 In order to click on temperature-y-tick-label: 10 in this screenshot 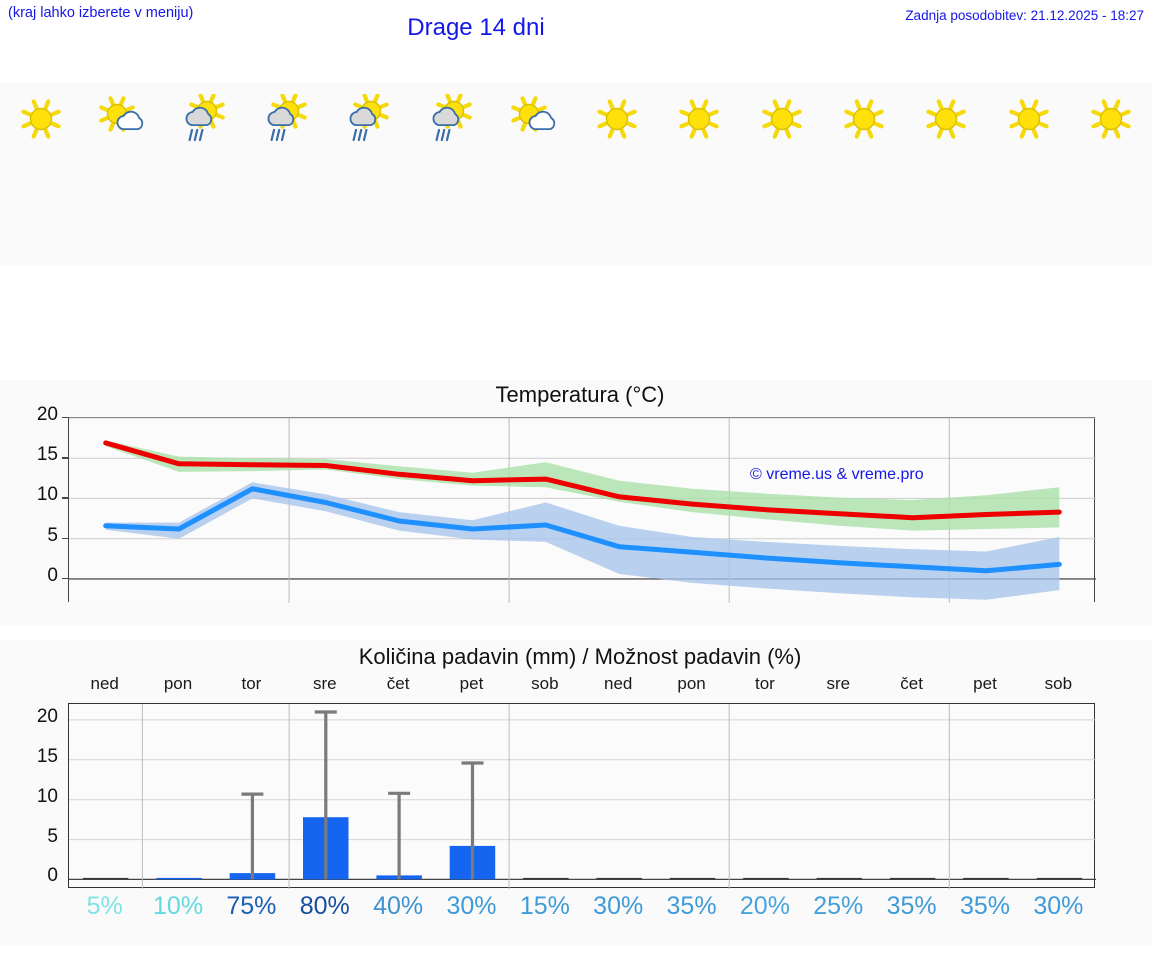, I will do `click(47, 495)`.